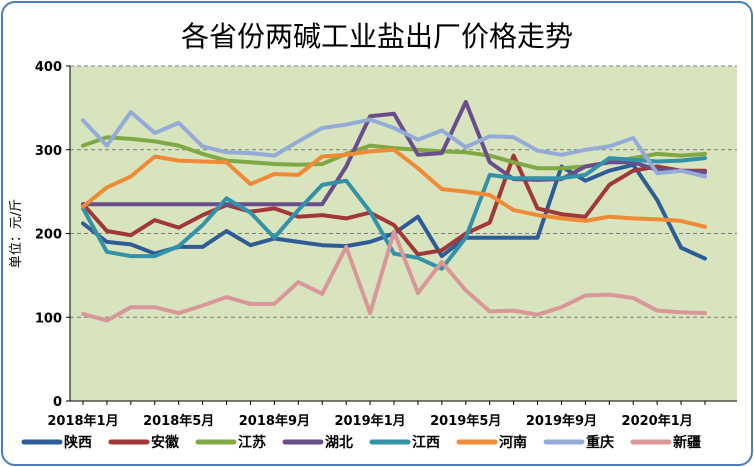 This screenshot has height=467, width=754. Describe the element at coordinates (377, 36) in the screenshot. I see `chart-title: 各省份两碱工业盐出厂价格走势` at that location.